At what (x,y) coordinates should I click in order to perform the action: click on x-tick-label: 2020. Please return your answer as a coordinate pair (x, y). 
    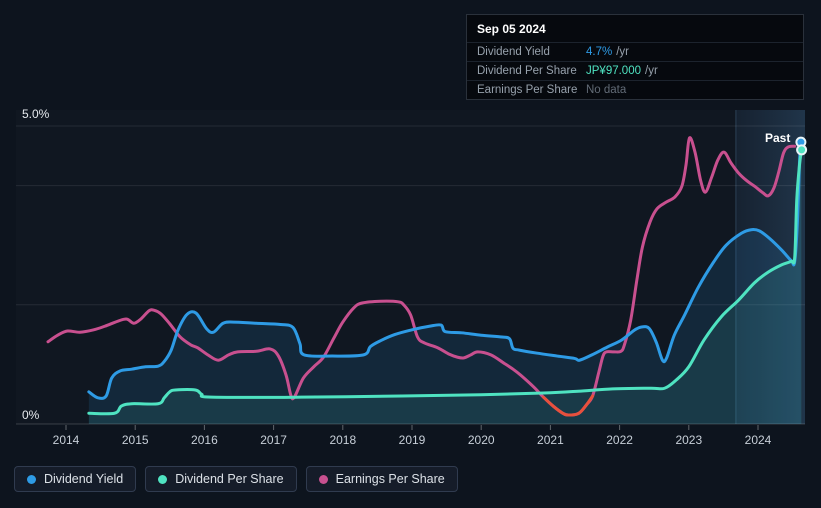
    Looking at the image, I should click on (481, 440).